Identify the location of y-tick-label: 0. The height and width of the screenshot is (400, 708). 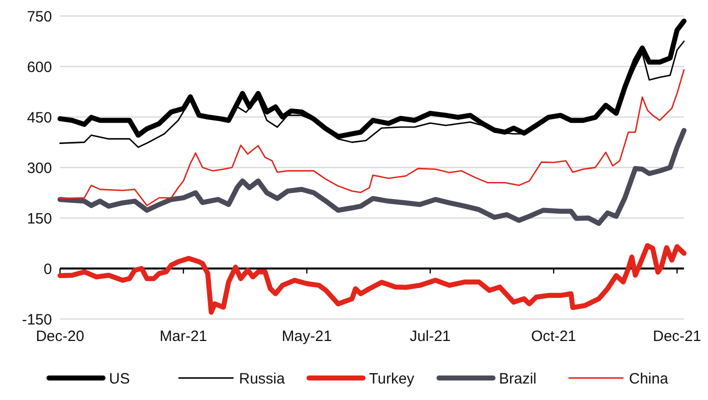
(48, 269).